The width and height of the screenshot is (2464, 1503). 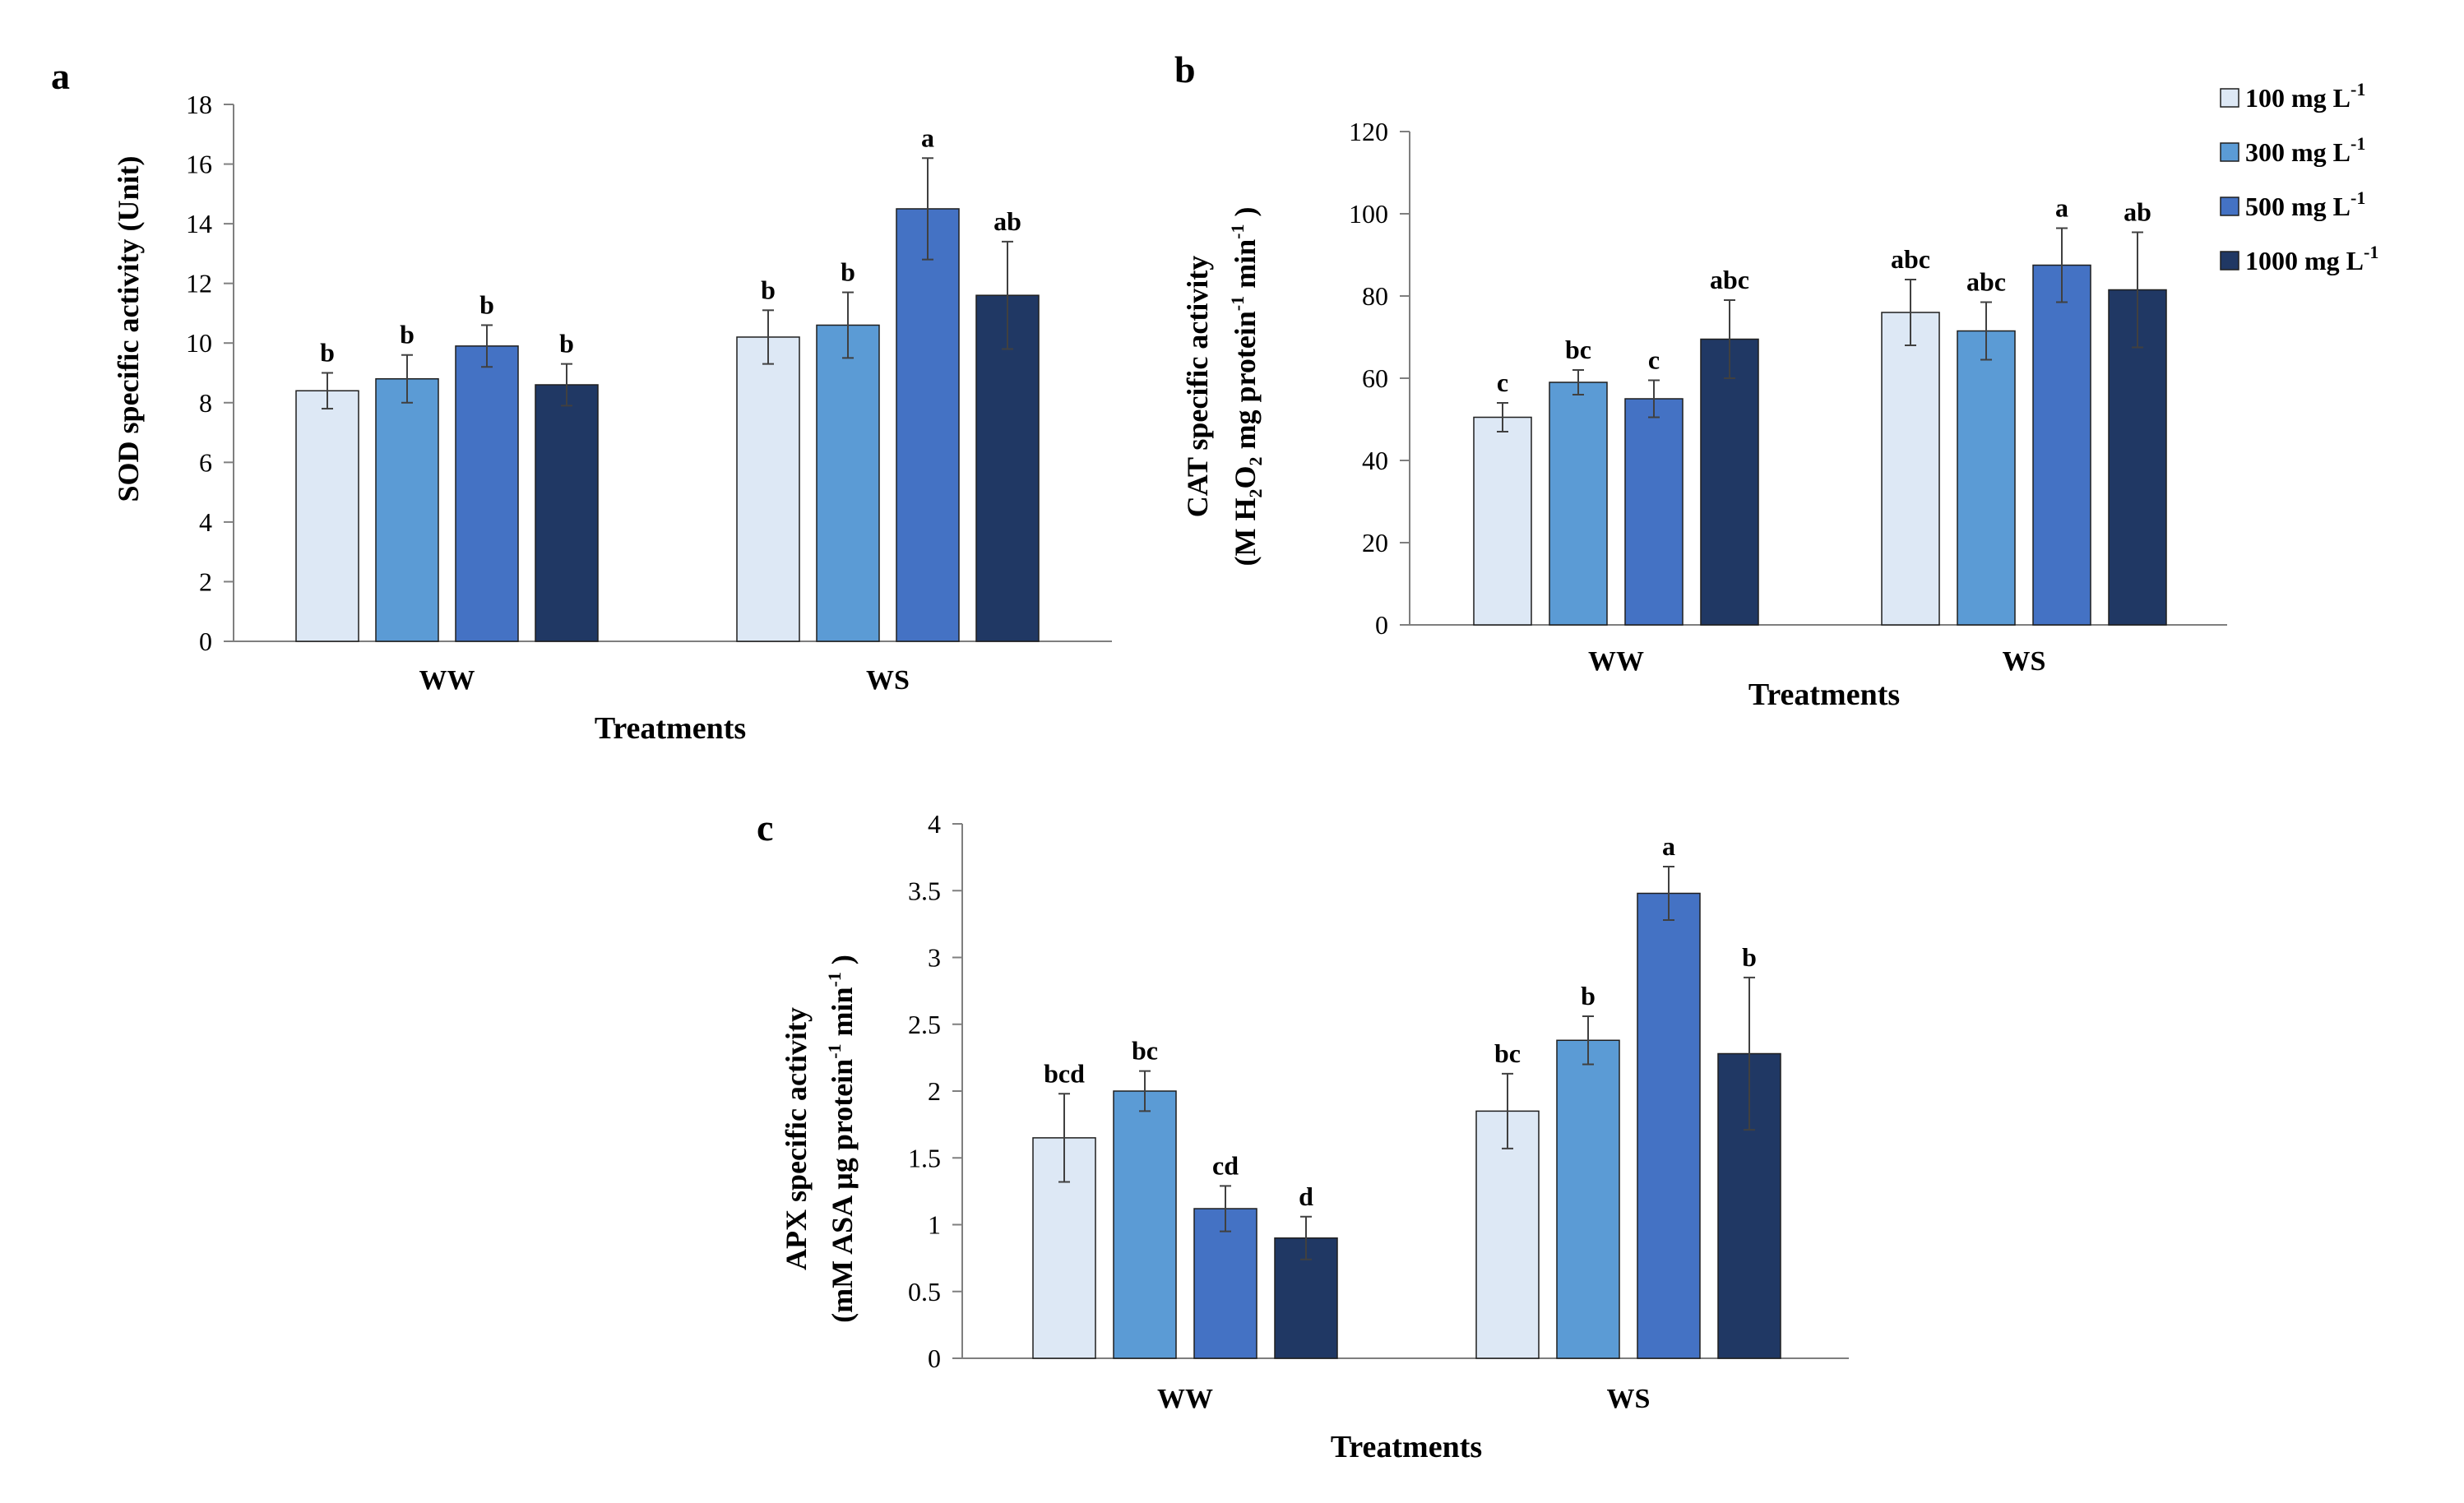 What do you see at coordinates (1375, 542) in the screenshot?
I see `y-tick-label: 20` at bounding box center [1375, 542].